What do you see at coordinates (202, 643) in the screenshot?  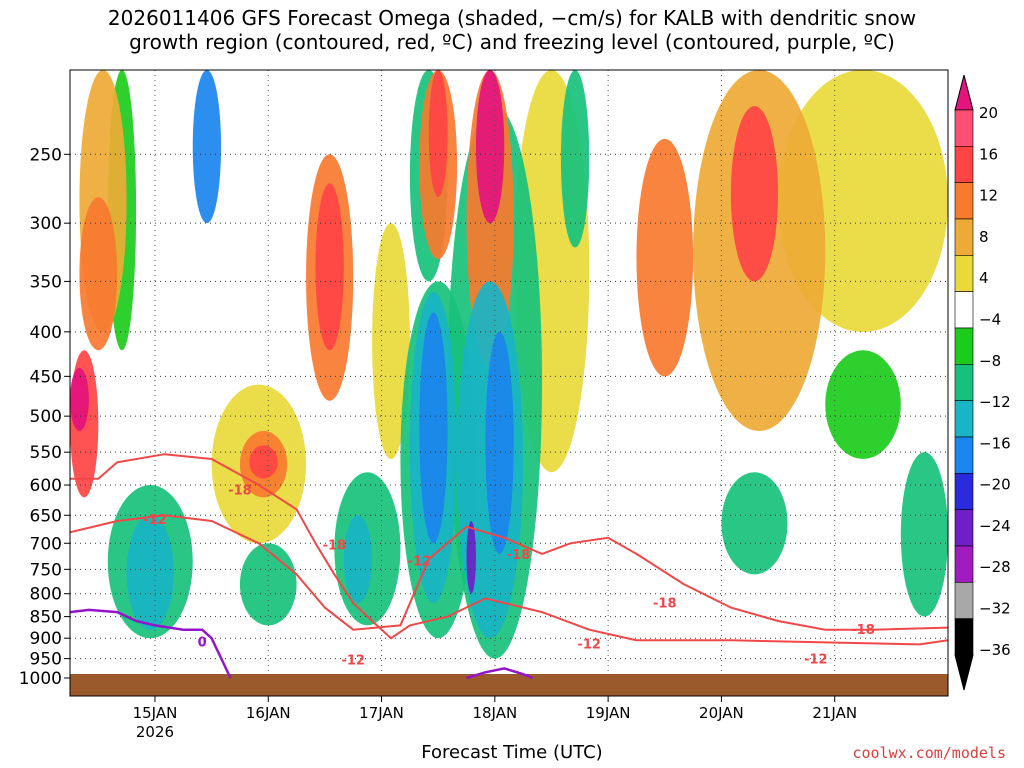 I see `contour-label-10: 0` at bounding box center [202, 643].